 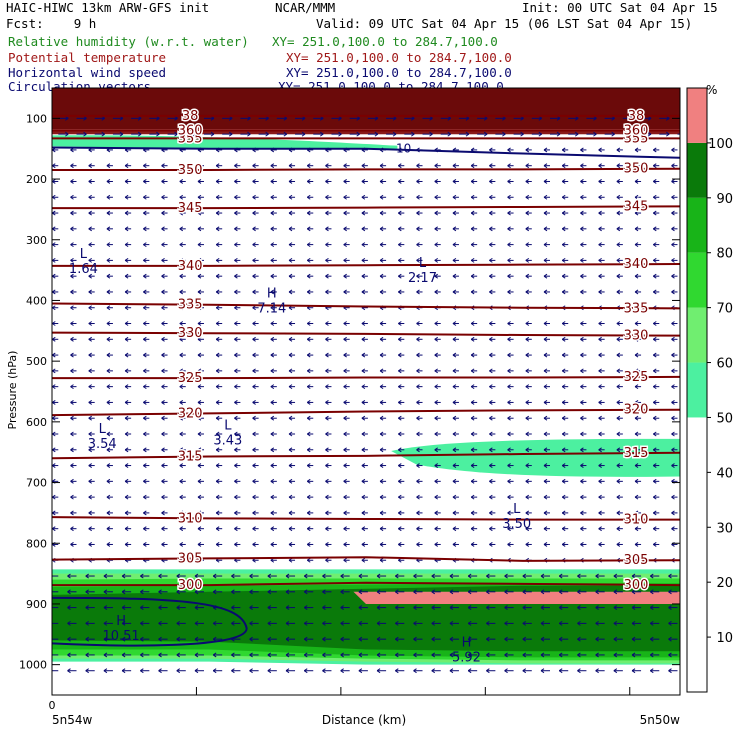 What do you see at coordinates (399, 57) in the screenshot?
I see `legend-theta-xy: XY= 251.0,100.0 to 284.7,100.0` at bounding box center [399, 57].